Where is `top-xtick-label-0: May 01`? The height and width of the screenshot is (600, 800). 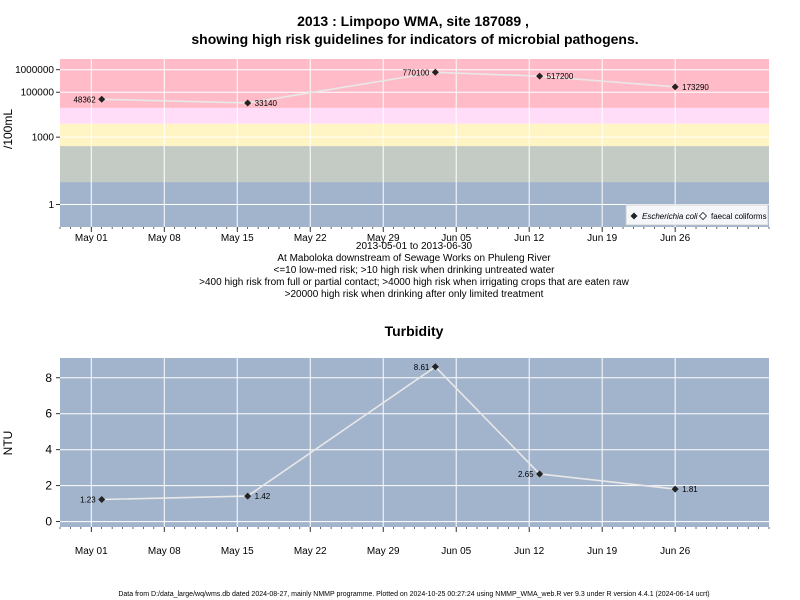 top-xtick-label-0: May 01 is located at coordinates (91, 238).